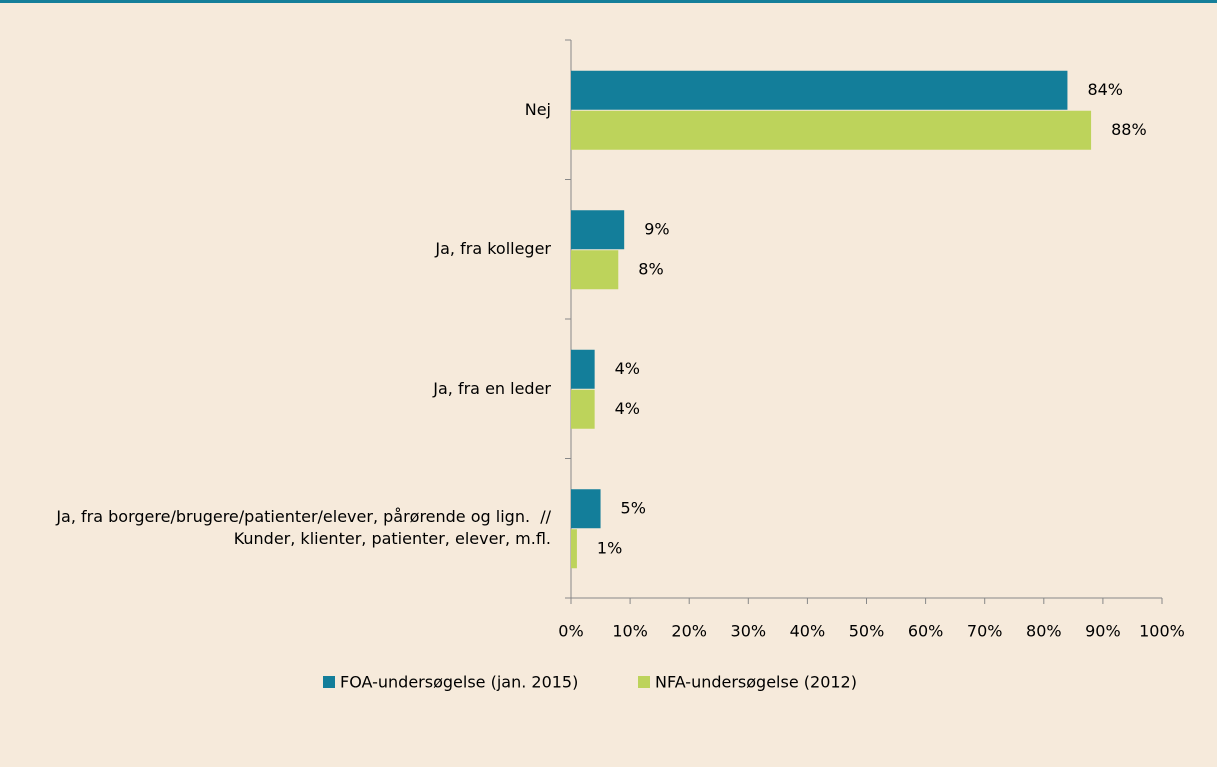 The image size is (1217, 767). I want to click on x-tick-label: 40%, so click(808, 631).